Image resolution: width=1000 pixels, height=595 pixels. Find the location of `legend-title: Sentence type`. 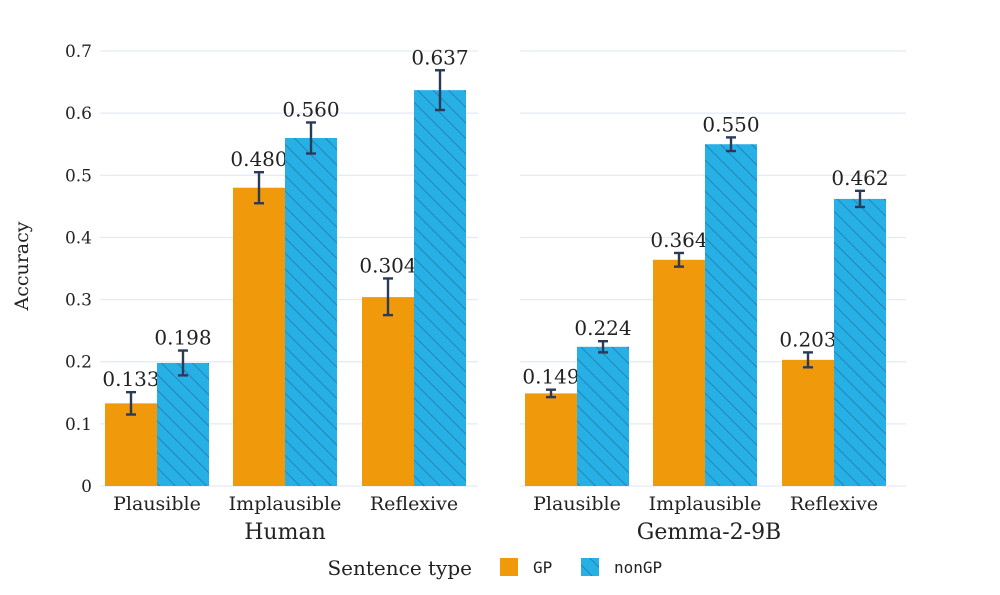

legend-title: Sentence type is located at coordinates (399, 568).